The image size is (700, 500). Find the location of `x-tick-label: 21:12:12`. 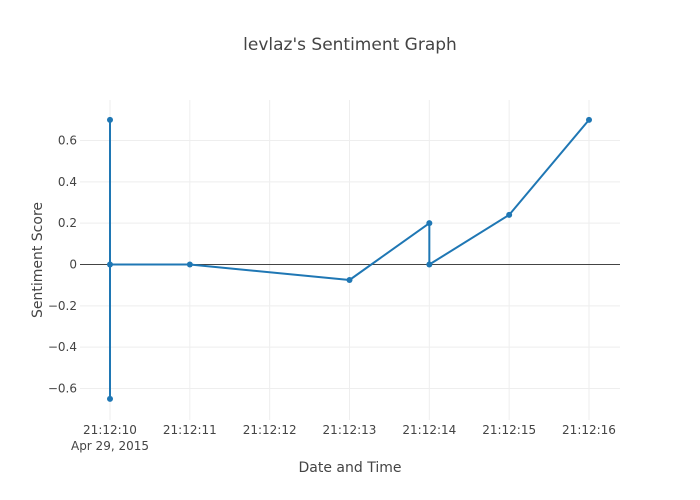

x-tick-label: 21:12:12 is located at coordinates (270, 430).